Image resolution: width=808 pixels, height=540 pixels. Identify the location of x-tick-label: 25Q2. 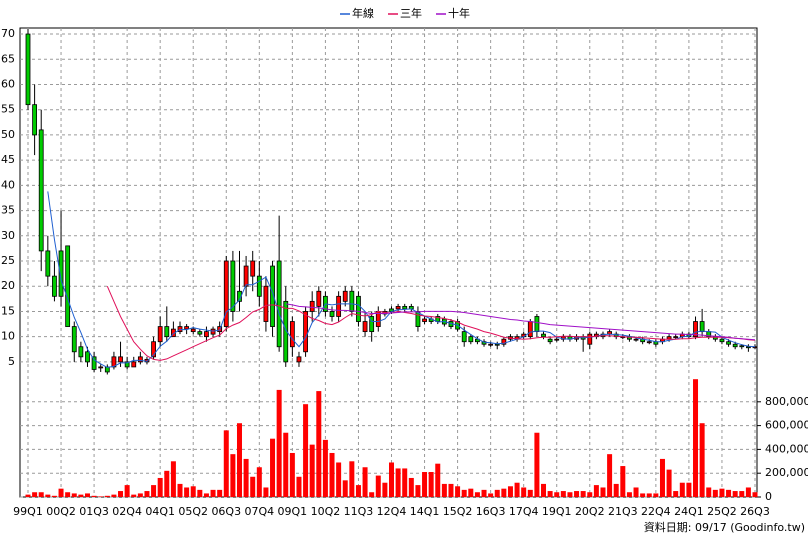
(722, 511).